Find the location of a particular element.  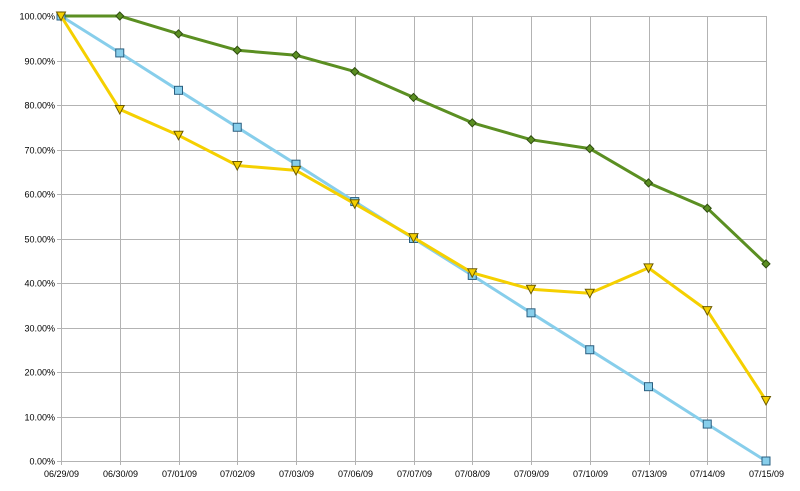

x-tick-label: 07/13/09 is located at coordinates (649, 474).